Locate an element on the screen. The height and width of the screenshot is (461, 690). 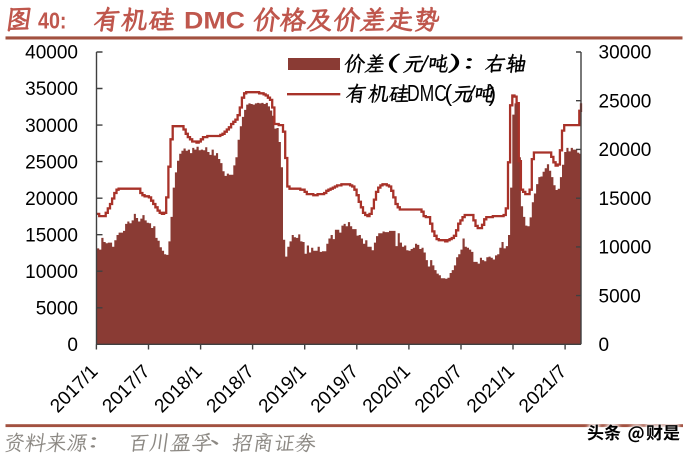
svg-text: 40: is located at coordinates (52, 21).